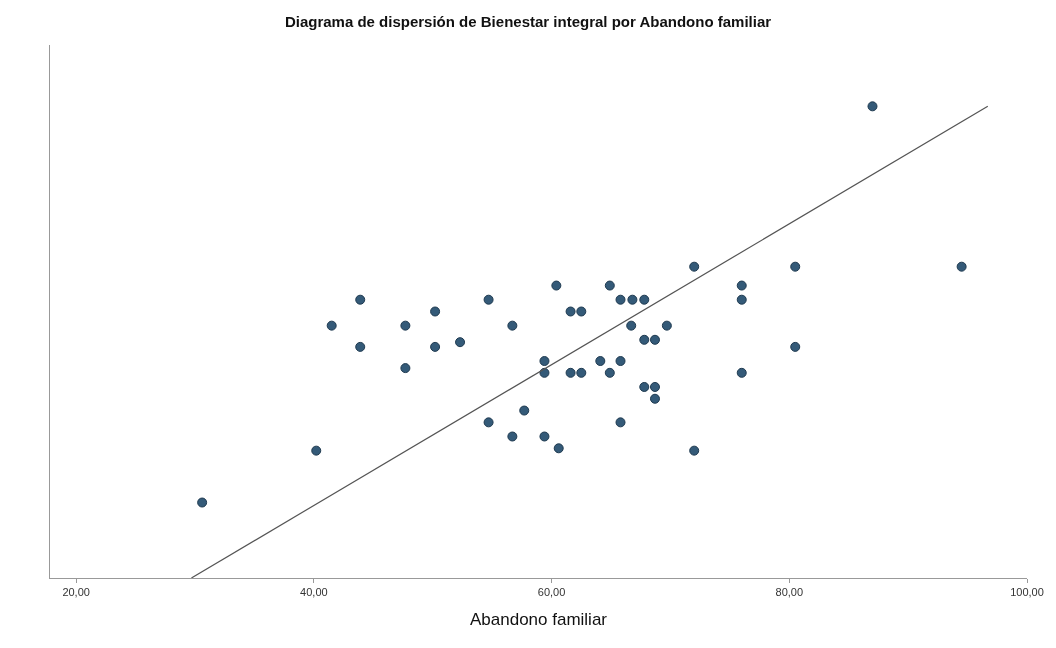  I want to click on x-tick-label: 40,00, so click(314, 592).